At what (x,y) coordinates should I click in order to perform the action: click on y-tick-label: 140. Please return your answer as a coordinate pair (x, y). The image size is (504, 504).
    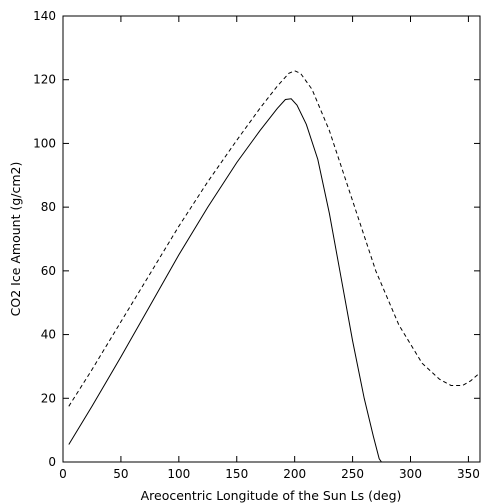
    Looking at the image, I should click on (44, 16).